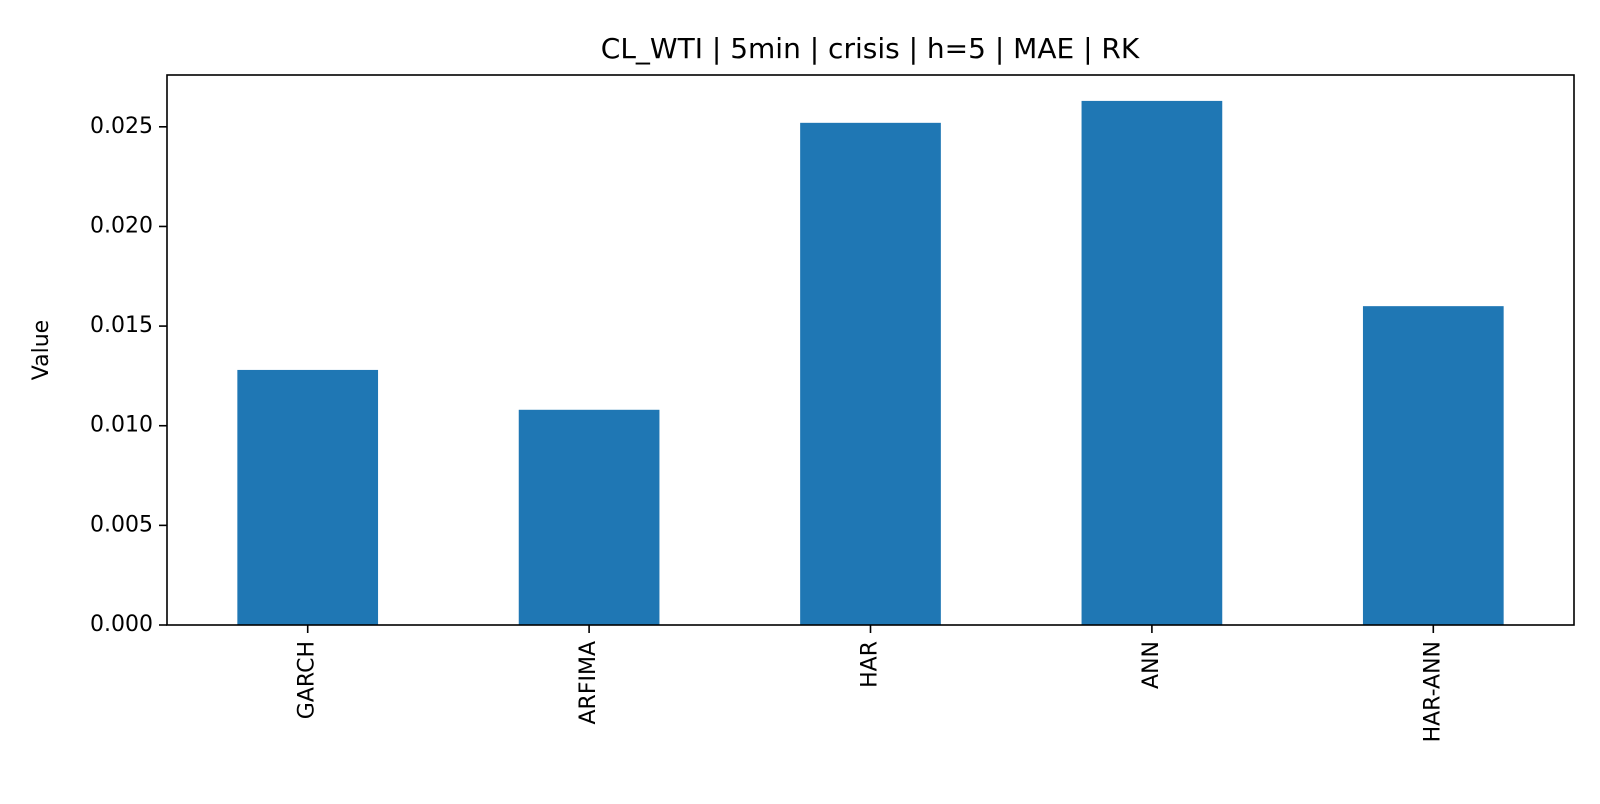  Describe the element at coordinates (1432, 691) in the screenshot. I see `x-tick-label: HAR-ANN` at that location.